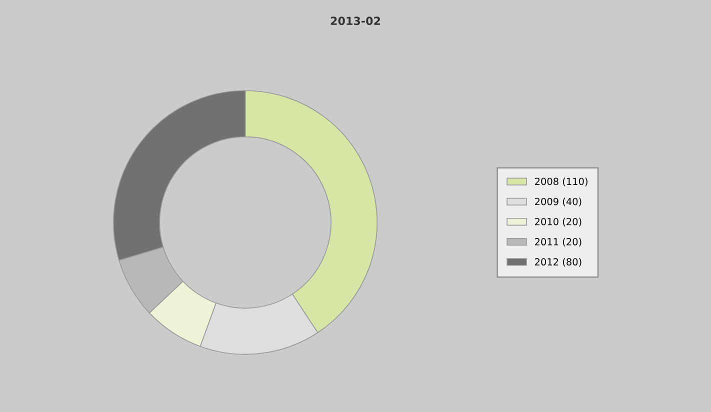 This screenshot has height=412, width=711. I want to click on legend-label: 2010 (20), so click(558, 222).